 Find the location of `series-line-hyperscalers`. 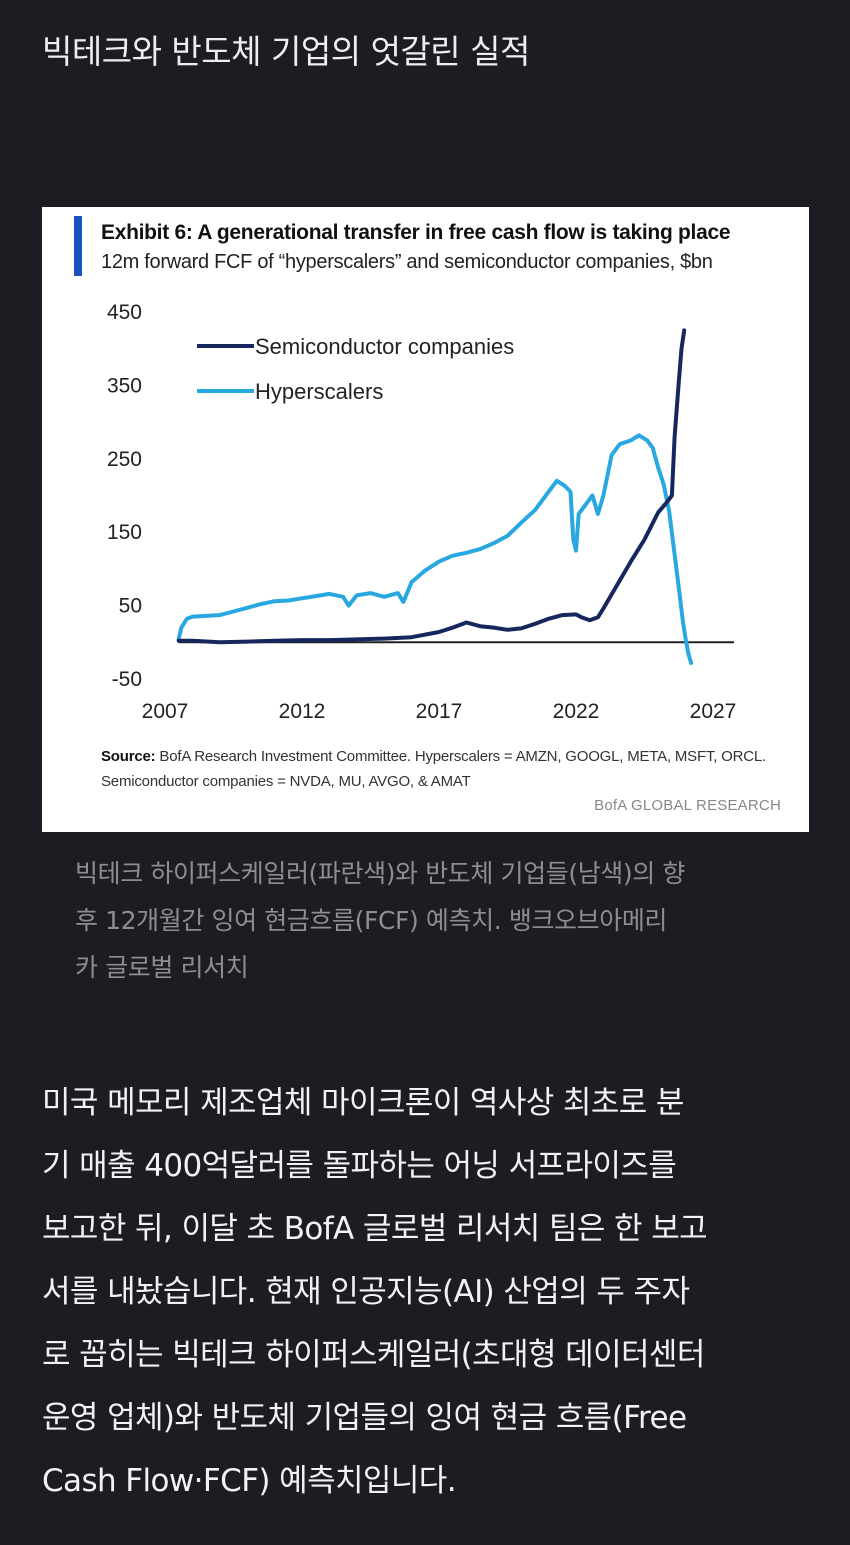

series-line-hyperscalers is located at coordinates (435, 549).